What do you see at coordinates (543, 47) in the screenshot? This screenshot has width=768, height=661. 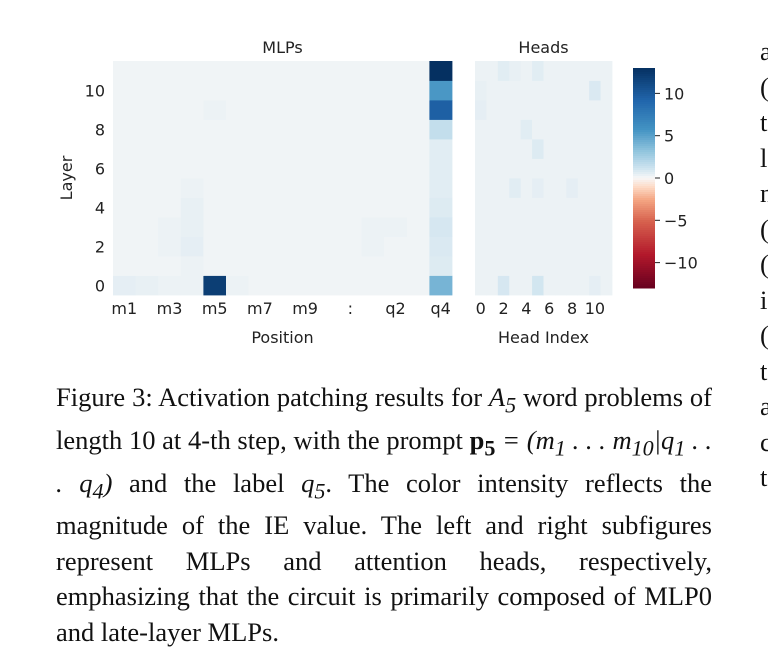 I see `panel-title-1: Heads` at bounding box center [543, 47].